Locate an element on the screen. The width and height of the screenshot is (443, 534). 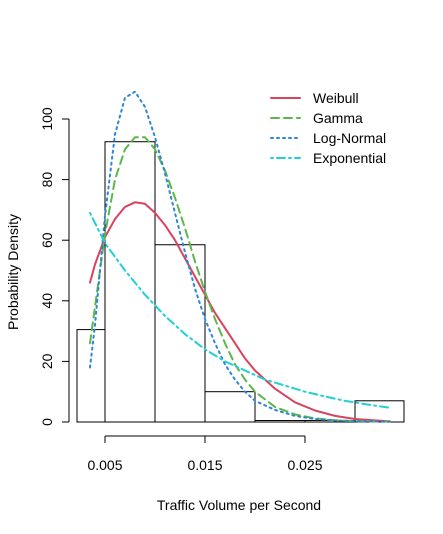
y-tick-label: 60 is located at coordinates (47, 240).